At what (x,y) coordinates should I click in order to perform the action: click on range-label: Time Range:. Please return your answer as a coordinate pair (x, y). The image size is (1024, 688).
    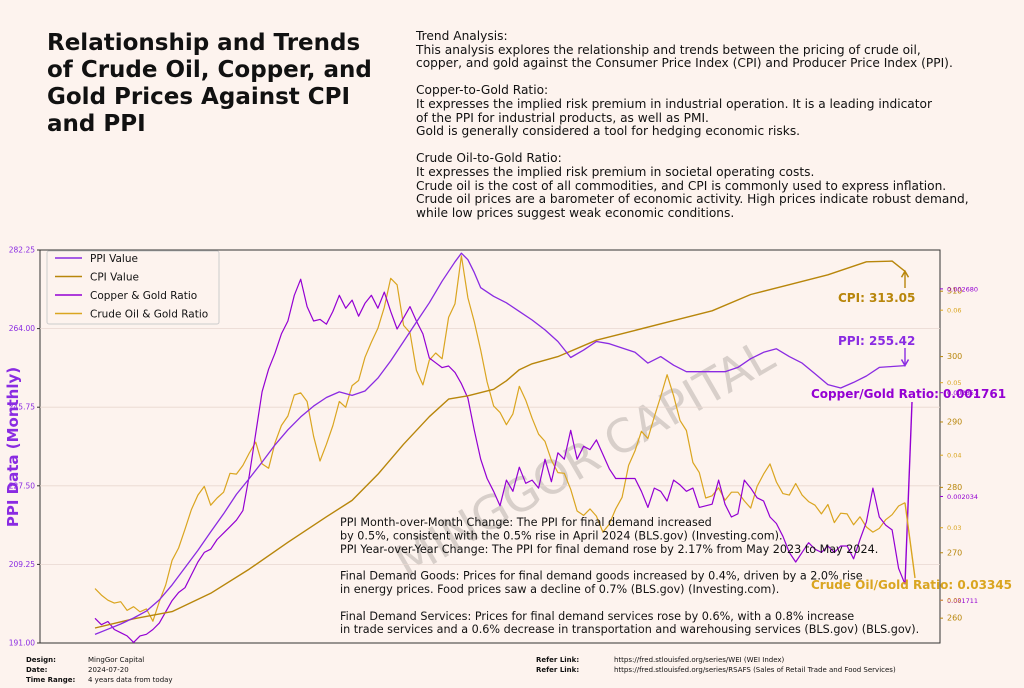
    Looking at the image, I should click on (51, 680).